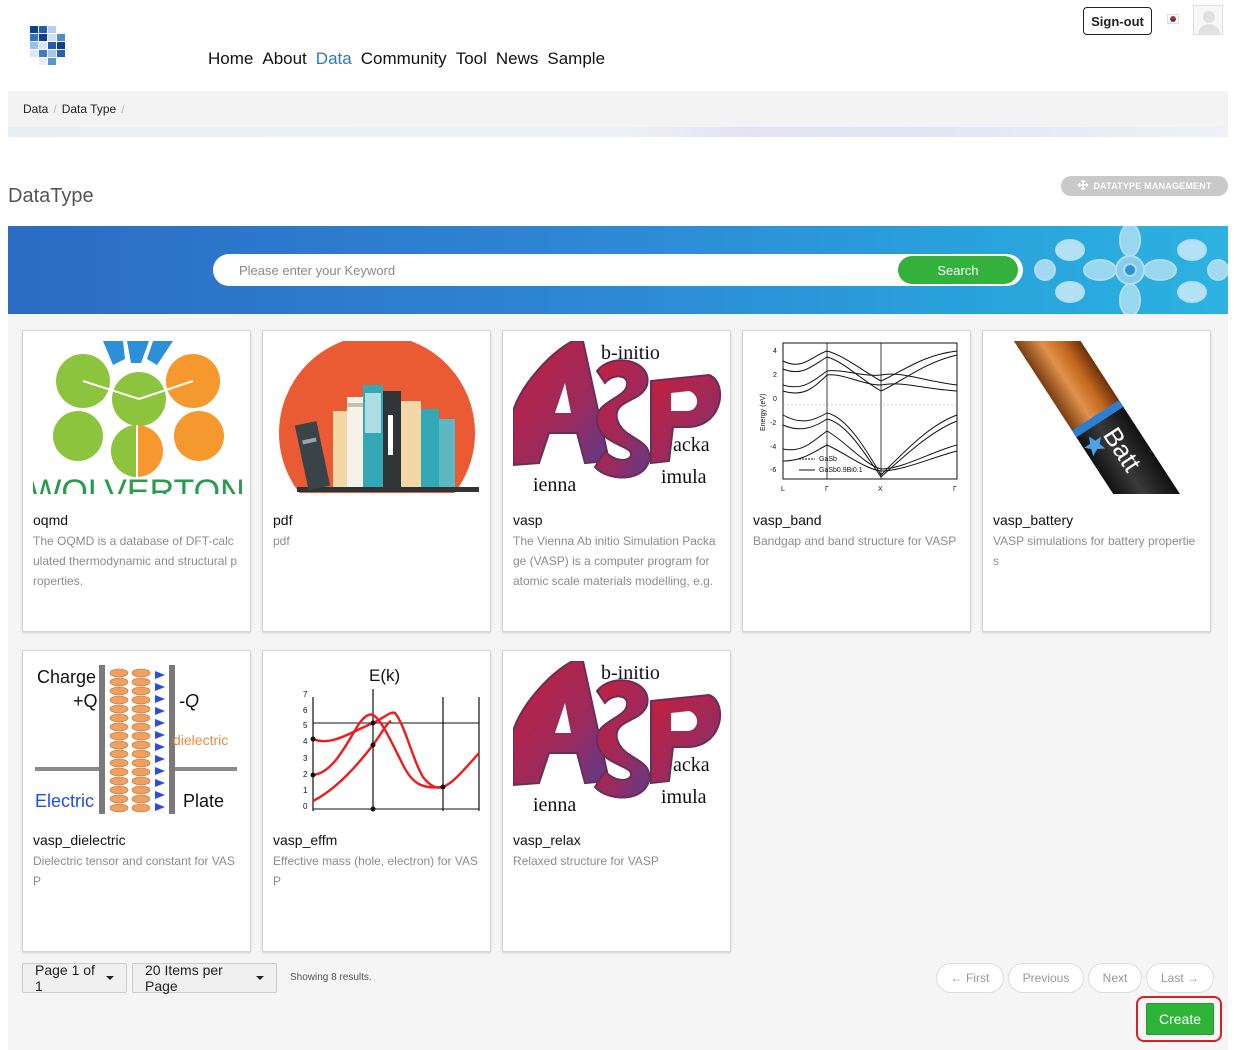 The width and height of the screenshot is (1234, 1050). I want to click on card-description: pdf, so click(281, 541).